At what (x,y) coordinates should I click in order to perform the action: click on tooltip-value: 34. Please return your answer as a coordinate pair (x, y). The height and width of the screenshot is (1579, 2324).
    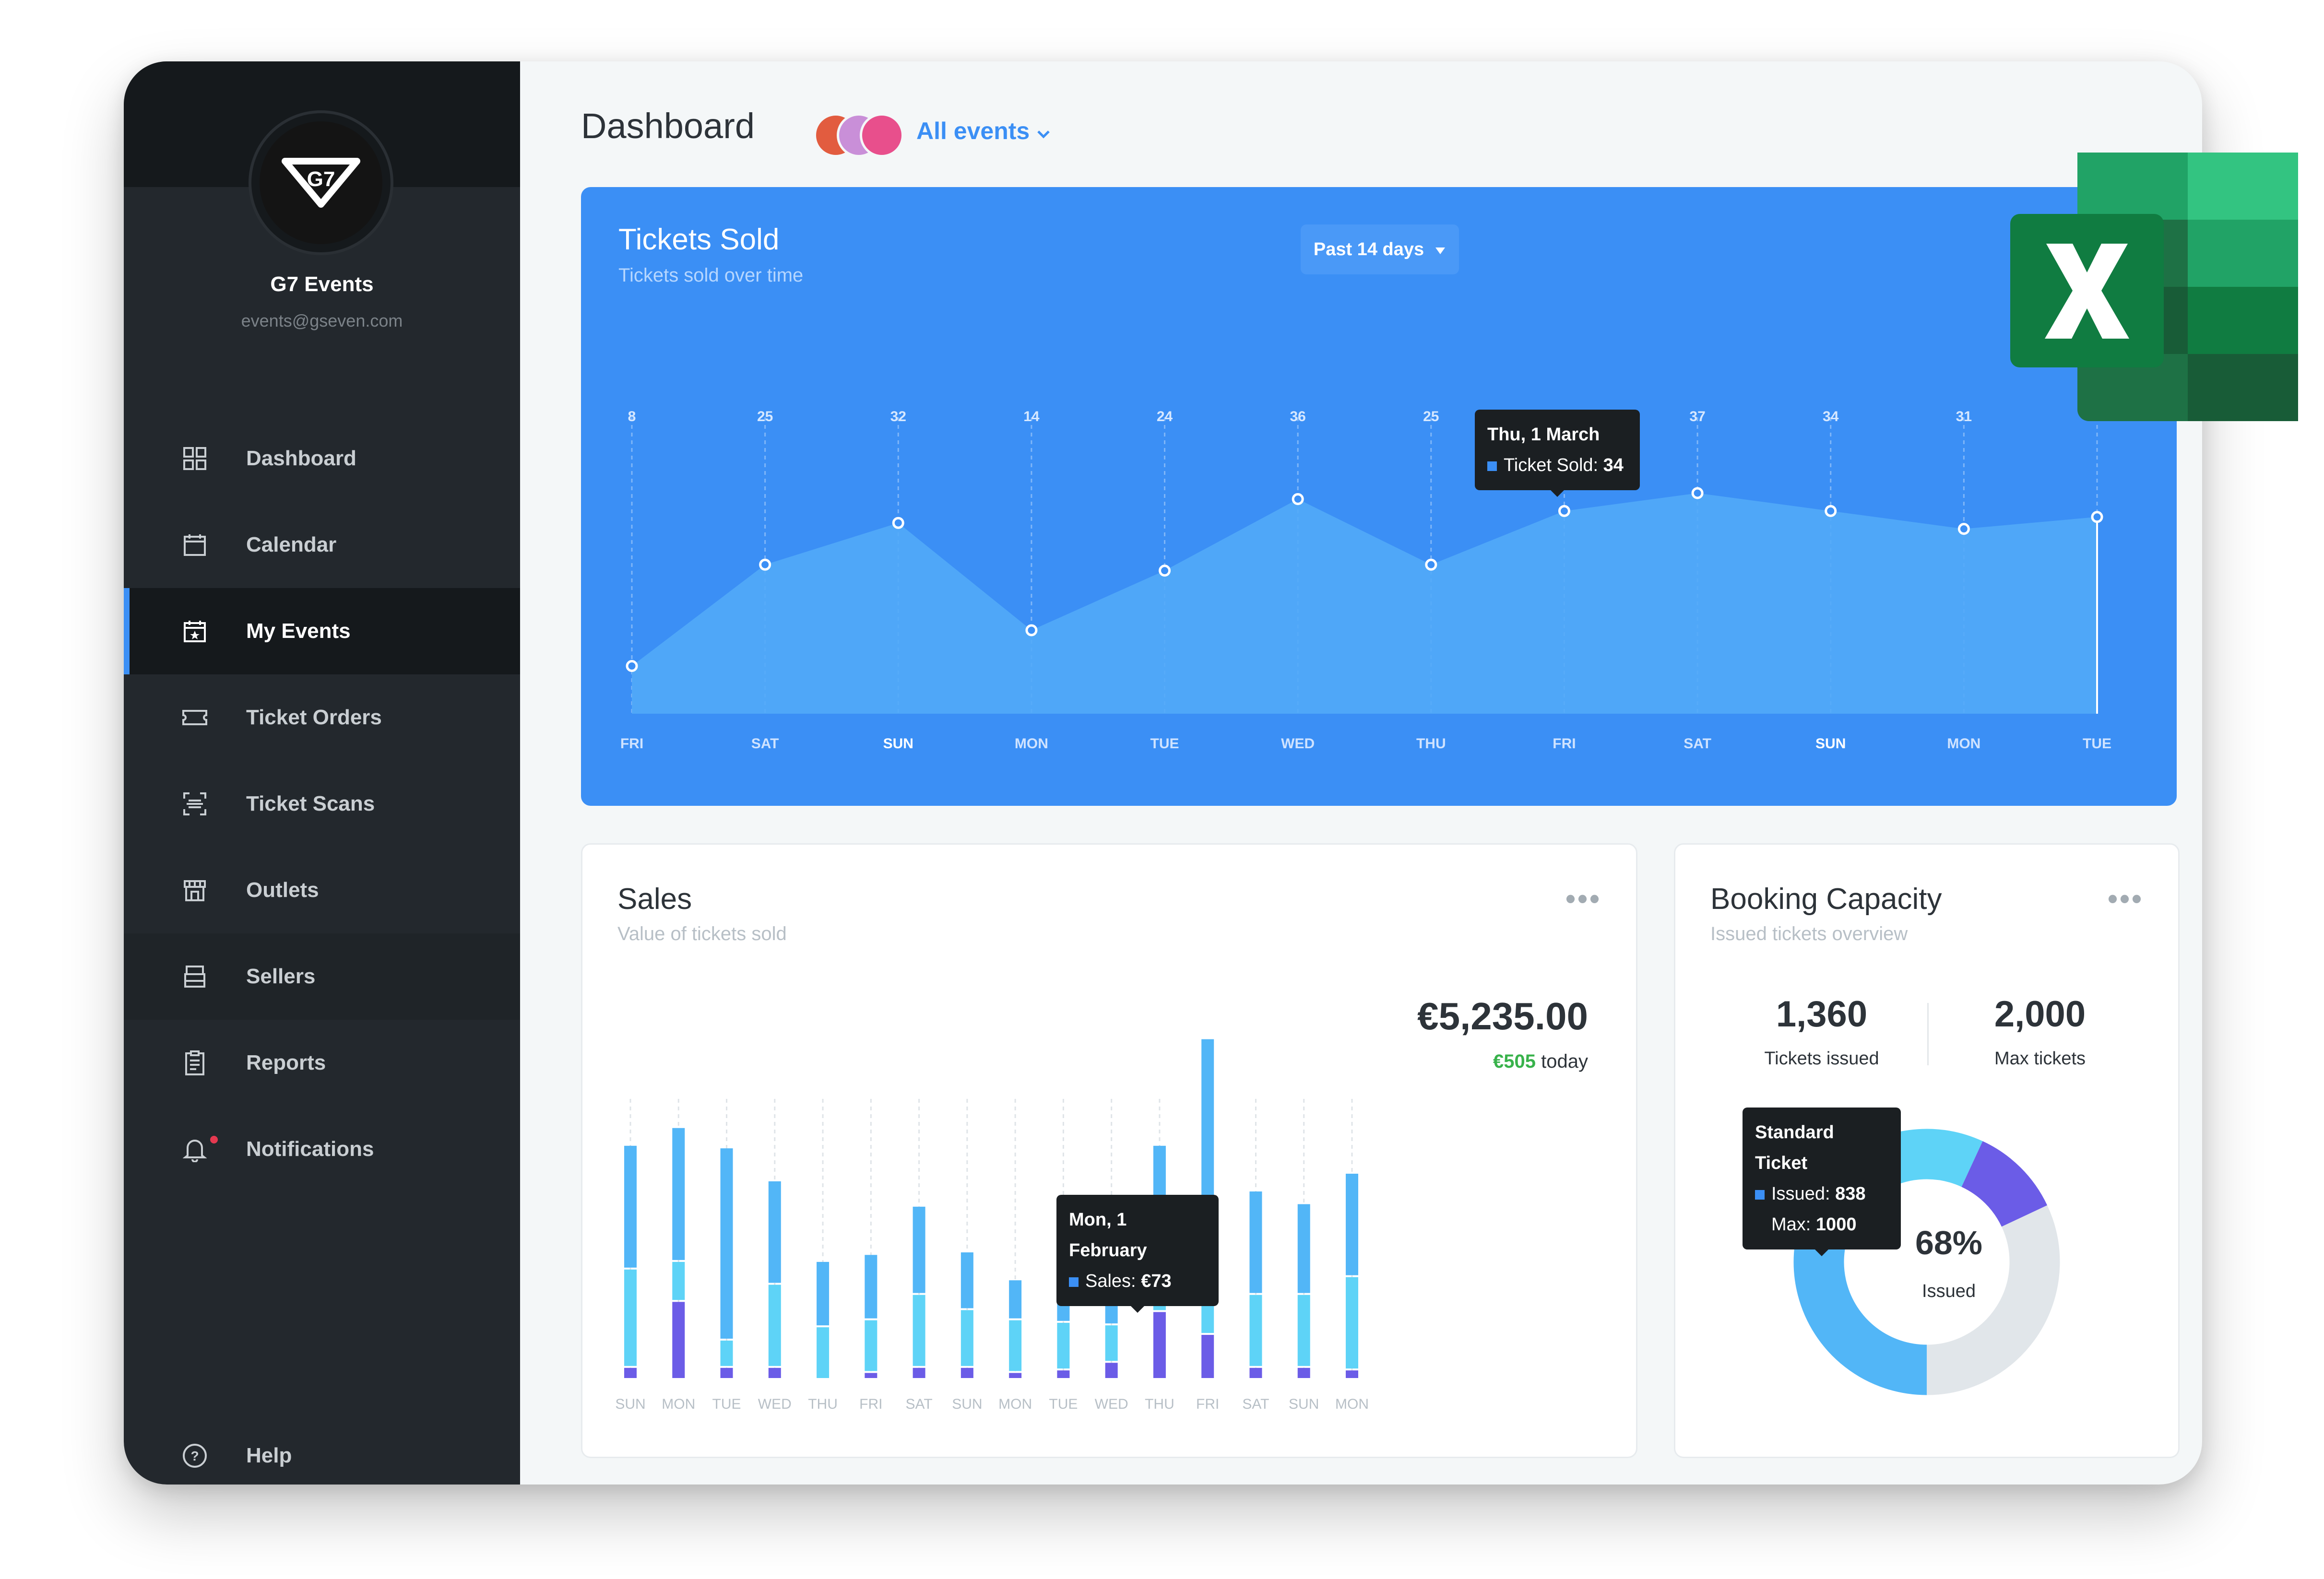
    Looking at the image, I should click on (1613, 465).